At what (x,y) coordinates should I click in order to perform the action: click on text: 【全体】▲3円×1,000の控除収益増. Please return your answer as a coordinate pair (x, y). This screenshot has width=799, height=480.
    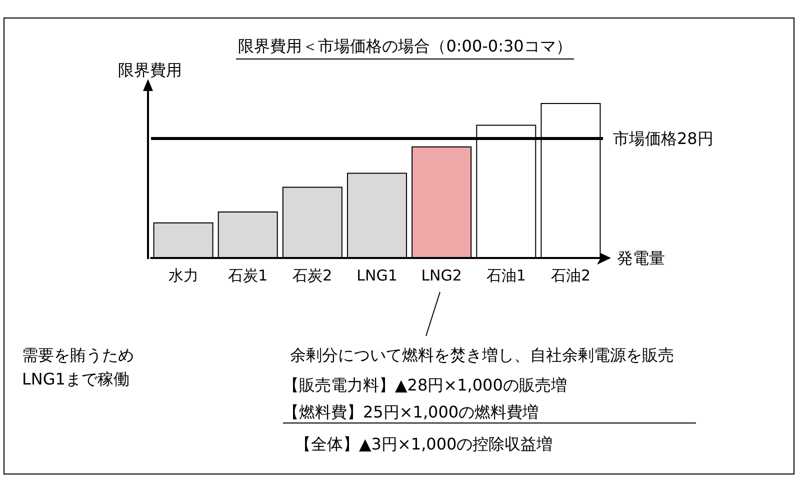
    Looking at the image, I should click on (424, 444).